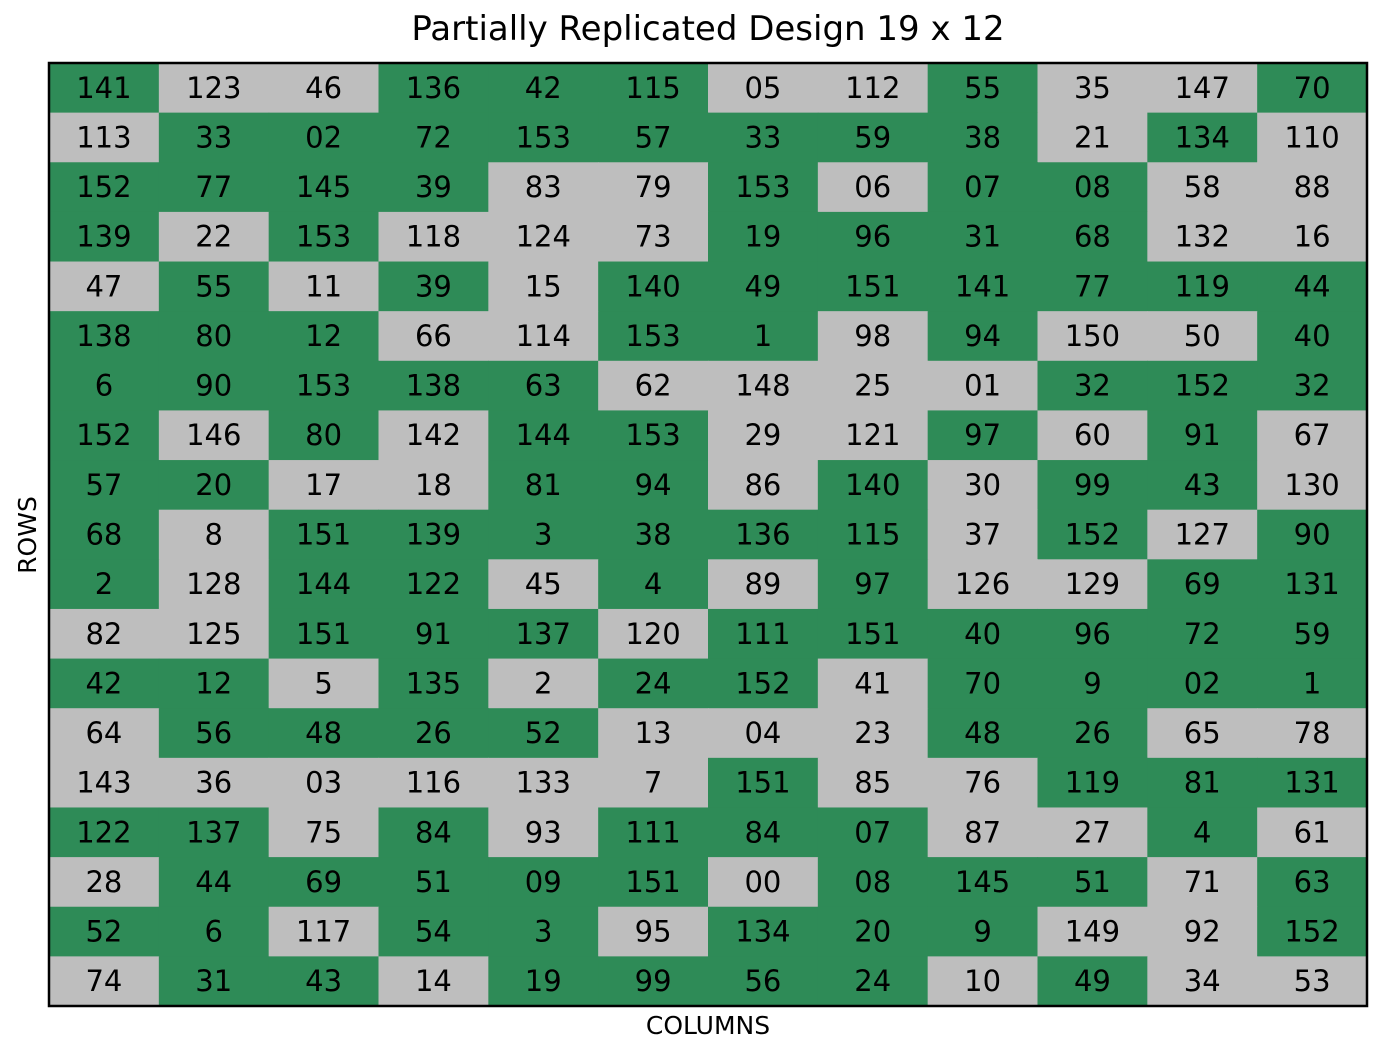 The height and width of the screenshot is (1056, 1382). What do you see at coordinates (433, 931) in the screenshot?
I see `cell-r18-c4` at bounding box center [433, 931].